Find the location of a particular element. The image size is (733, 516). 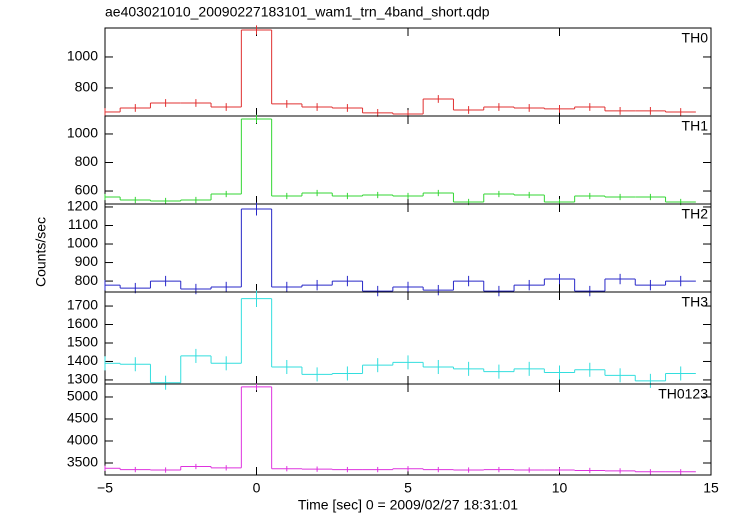

panel-label: TH0 is located at coordinates (695, 38).